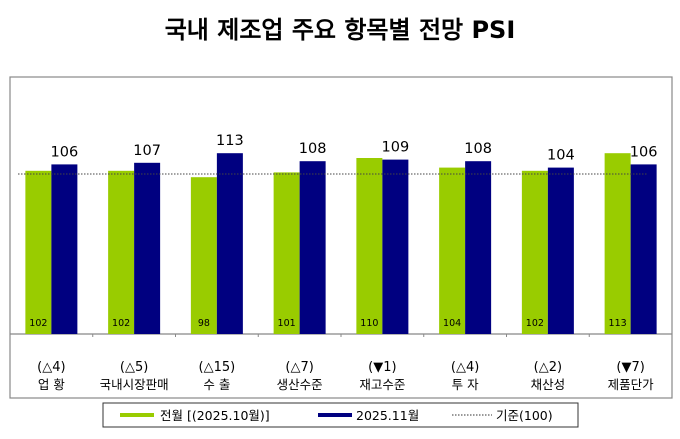  I want to click on category-label: 국내시장판매, so click(134, 384).